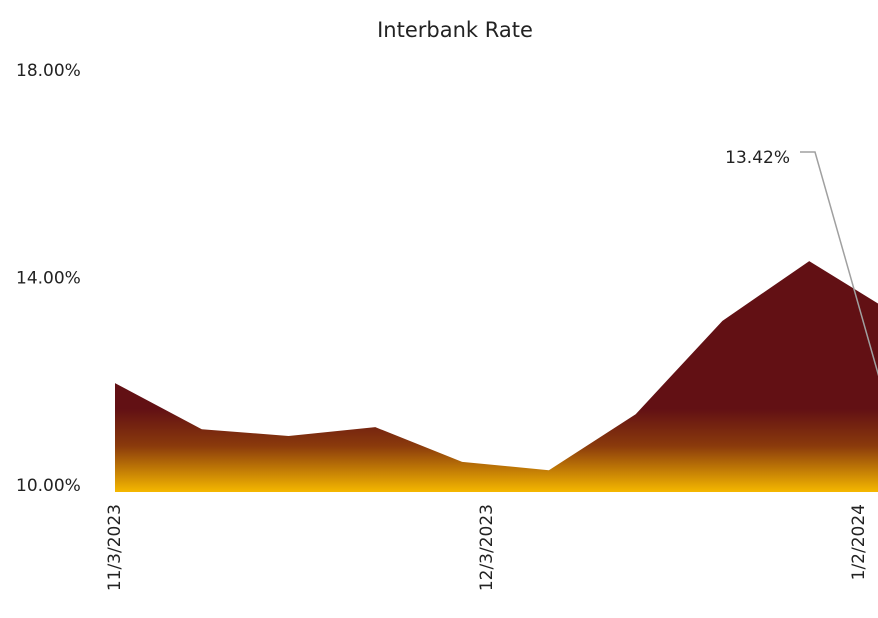 The width and height of the screenshot is (878, 618). What do you see at coordinates (48, 279) in the screenshot?
I see `y-tick-label: 14.00%` at bounding box center [48, 279].